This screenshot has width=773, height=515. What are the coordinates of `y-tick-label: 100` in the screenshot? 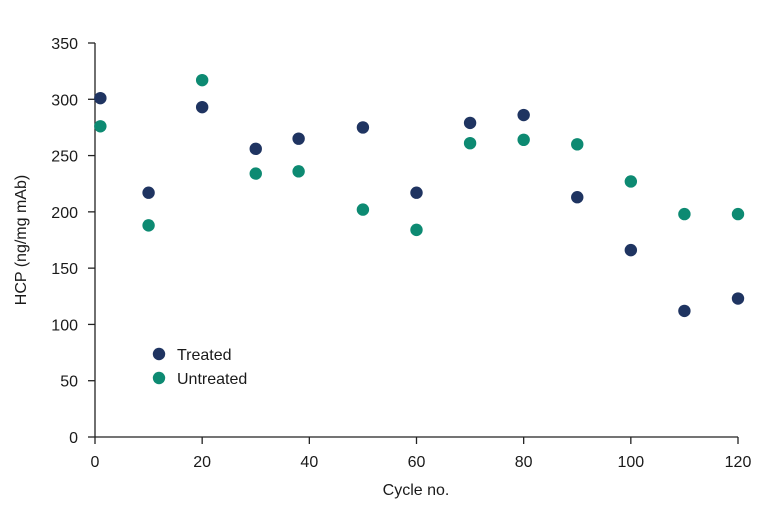 It's located at (64, 325).